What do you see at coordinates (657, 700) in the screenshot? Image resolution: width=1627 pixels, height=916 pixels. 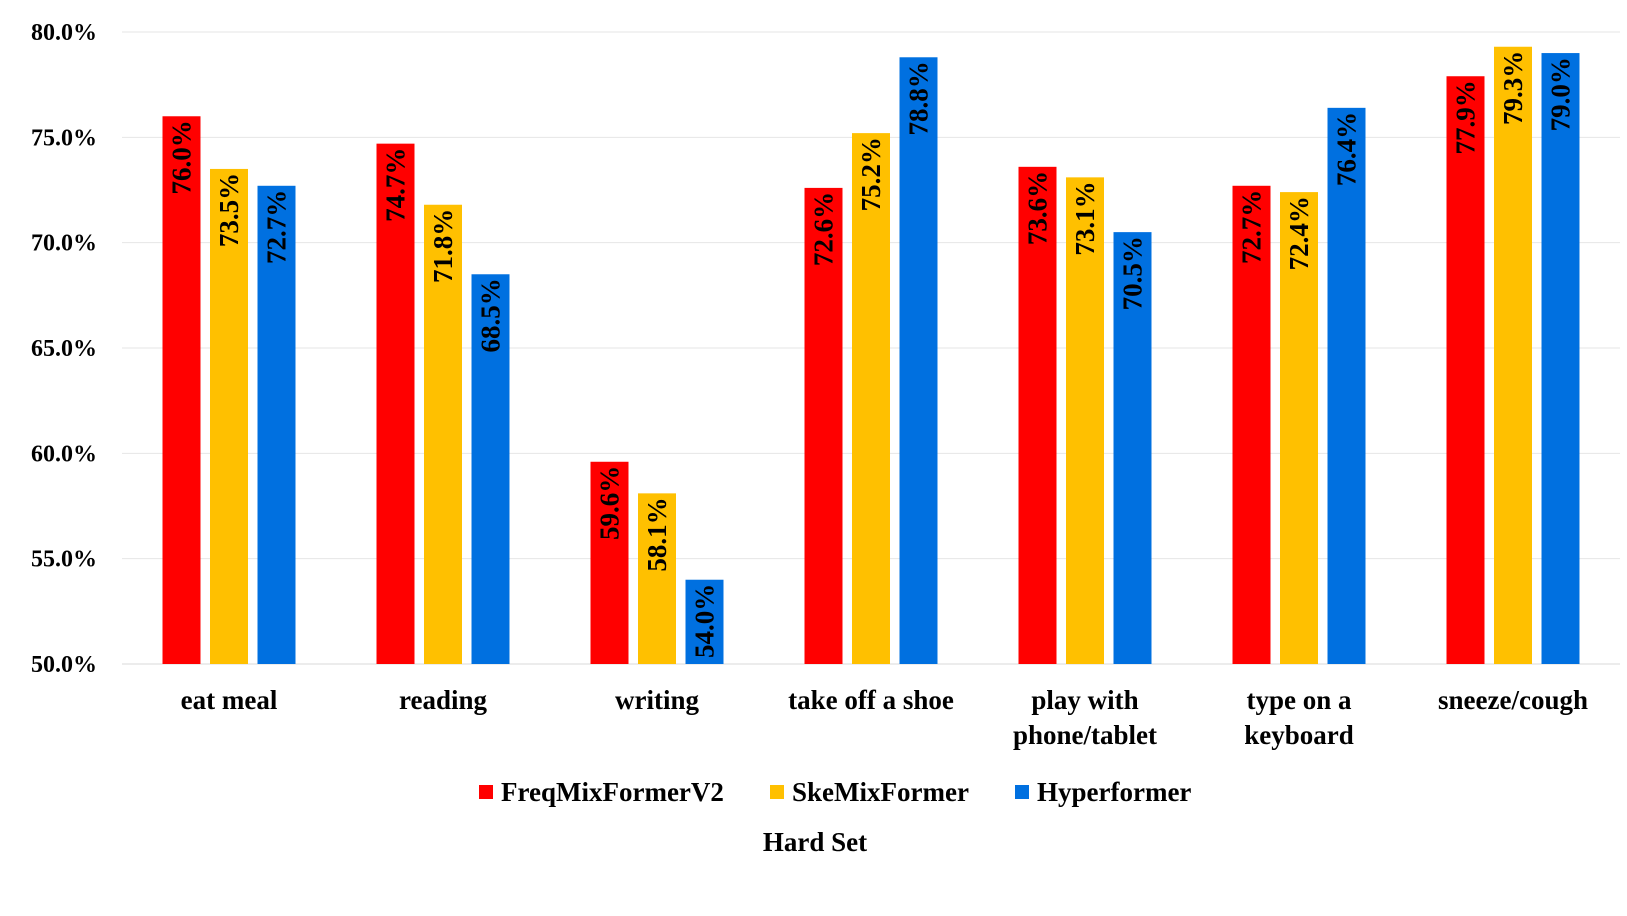 I see `x-category-label: writing` at bounding box center [657, 700].